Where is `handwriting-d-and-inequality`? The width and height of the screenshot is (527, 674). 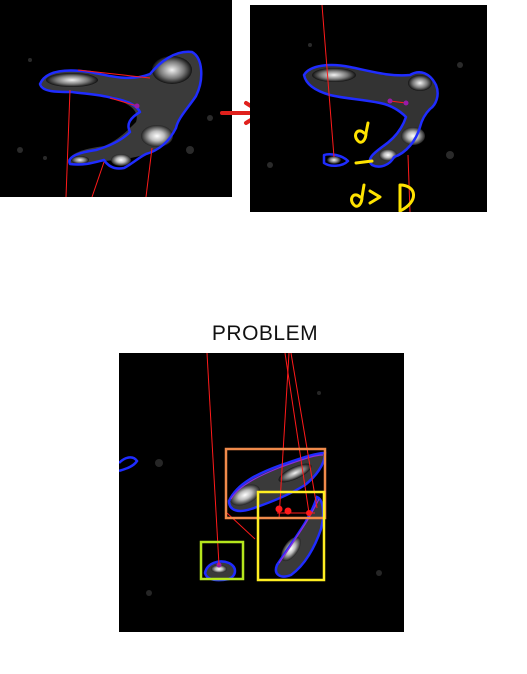
handwriting-d-and-inequality is located at coordinates (382, 166).